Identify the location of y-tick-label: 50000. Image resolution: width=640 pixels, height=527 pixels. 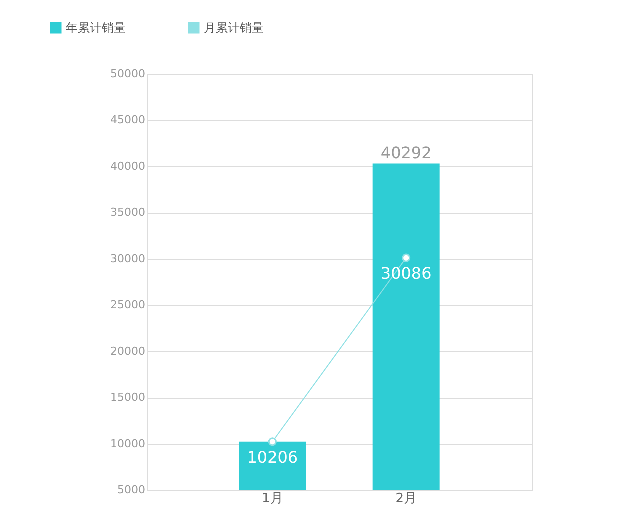
(128, 74).